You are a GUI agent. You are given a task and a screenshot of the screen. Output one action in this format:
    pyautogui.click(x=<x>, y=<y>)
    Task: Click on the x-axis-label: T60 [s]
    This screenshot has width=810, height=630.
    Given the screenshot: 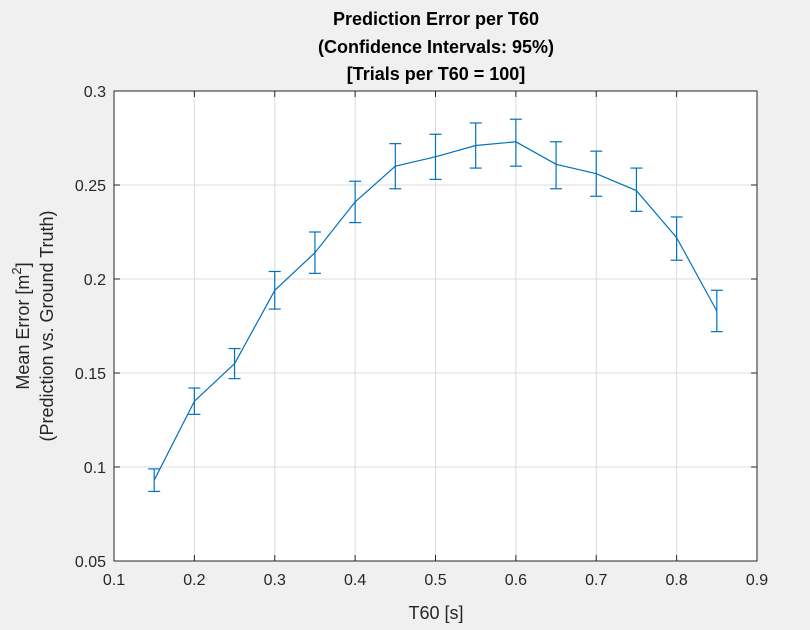 What is the action you would take?
    pyautogui.click(x=435, y=613)
    